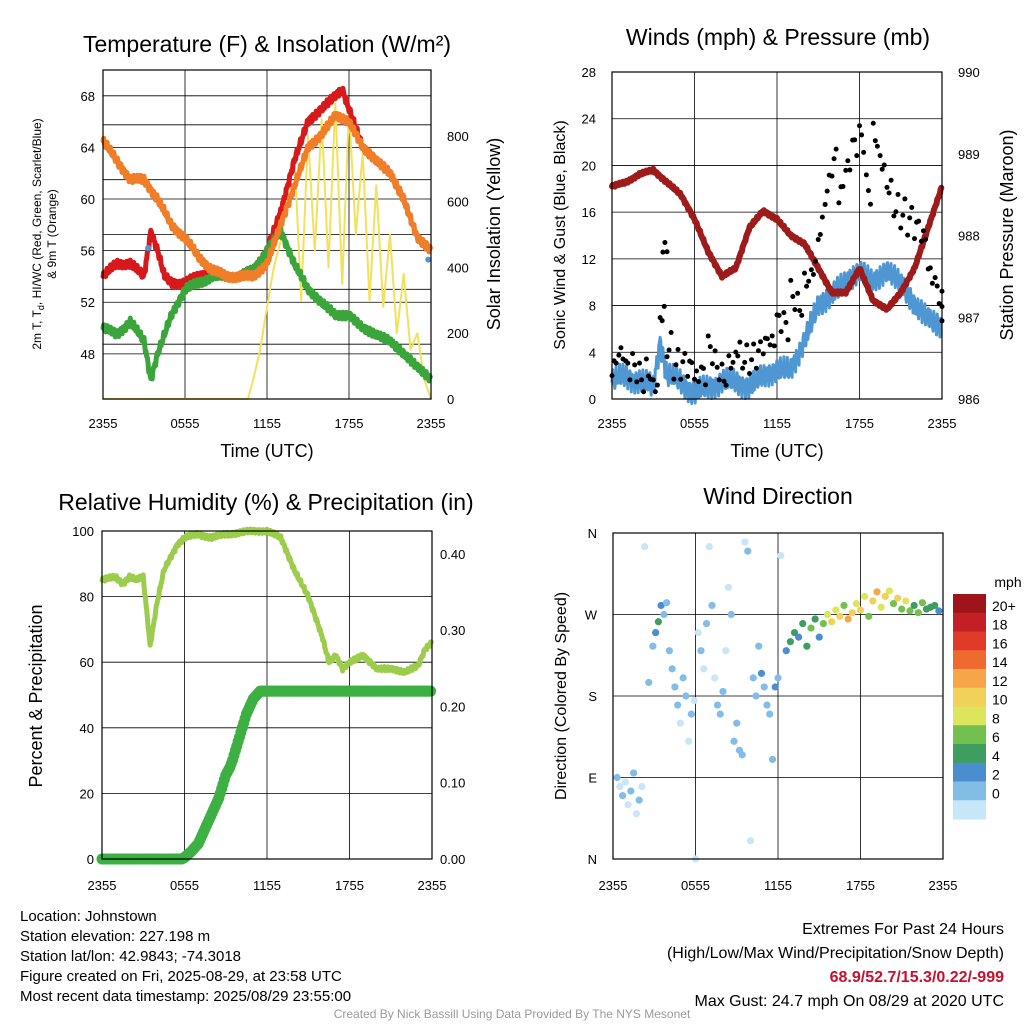 Image resolution: width=1024 pixels, height=1024 pixels. I want to click on wind-direction-y-tick-label: S, so click(592, 696).